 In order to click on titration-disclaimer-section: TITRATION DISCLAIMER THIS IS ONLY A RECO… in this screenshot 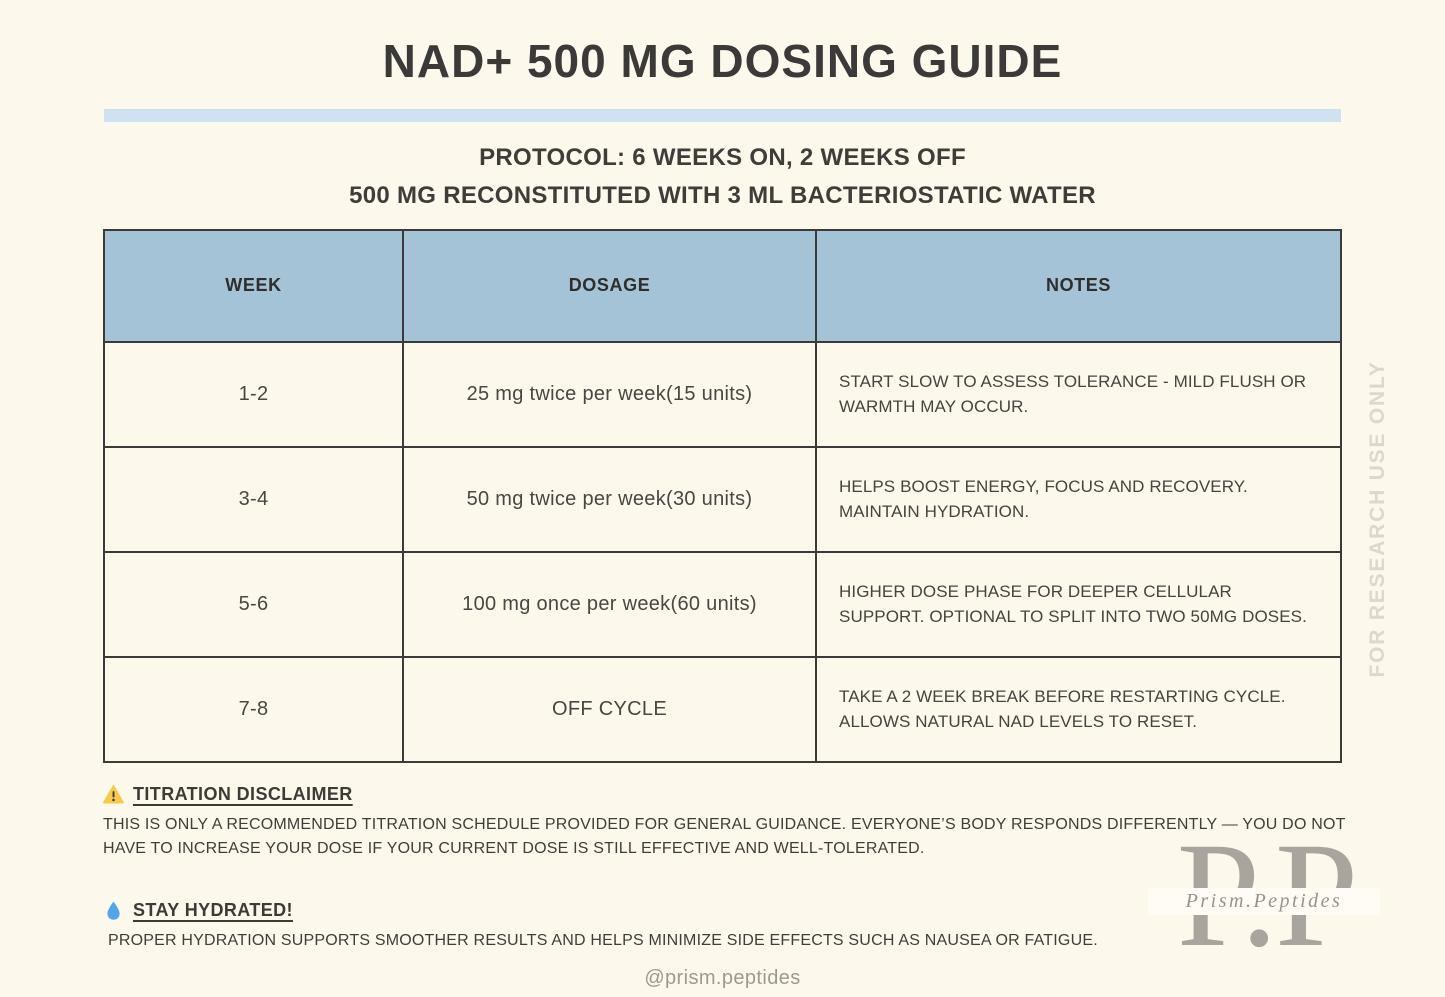, I will do `click(730, 822)`.